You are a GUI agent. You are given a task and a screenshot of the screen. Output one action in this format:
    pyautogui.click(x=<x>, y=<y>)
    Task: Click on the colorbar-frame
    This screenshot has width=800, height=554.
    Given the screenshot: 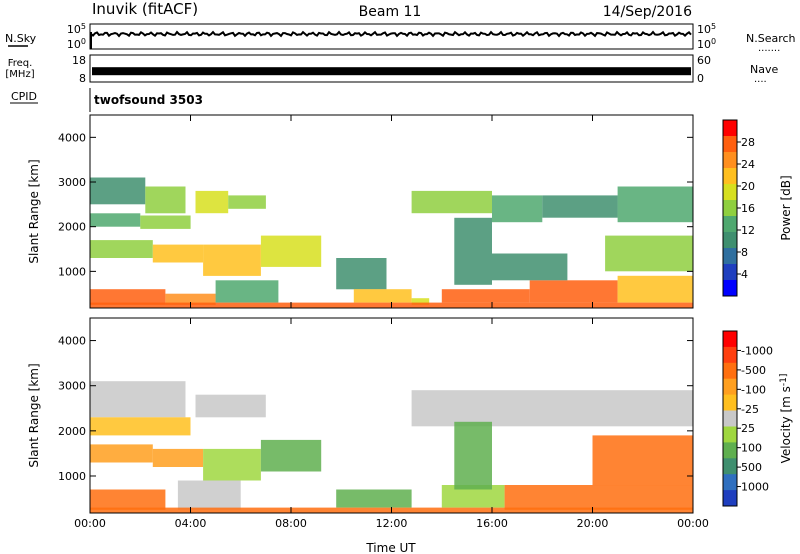 What is the action you would take?
    pyautogui.click(x=730, y=418)
    